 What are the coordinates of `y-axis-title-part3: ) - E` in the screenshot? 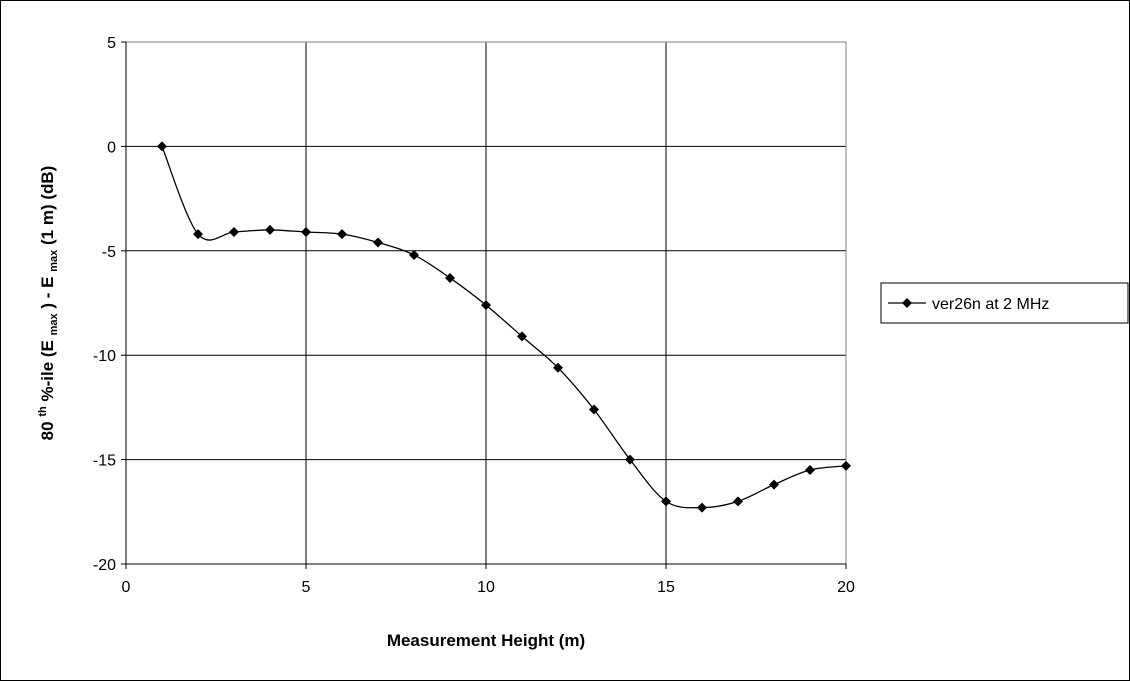 It's located at (47, 293).